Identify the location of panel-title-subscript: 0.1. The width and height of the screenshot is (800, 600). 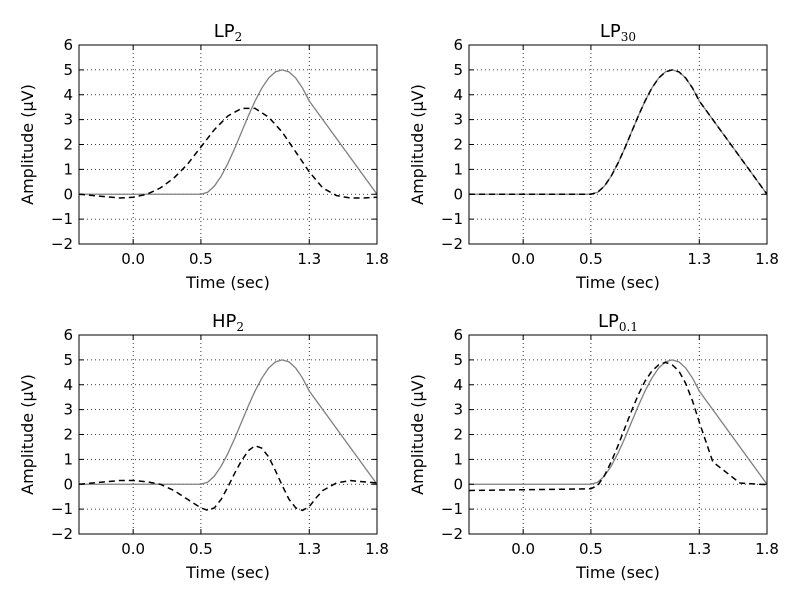
(628, 327).